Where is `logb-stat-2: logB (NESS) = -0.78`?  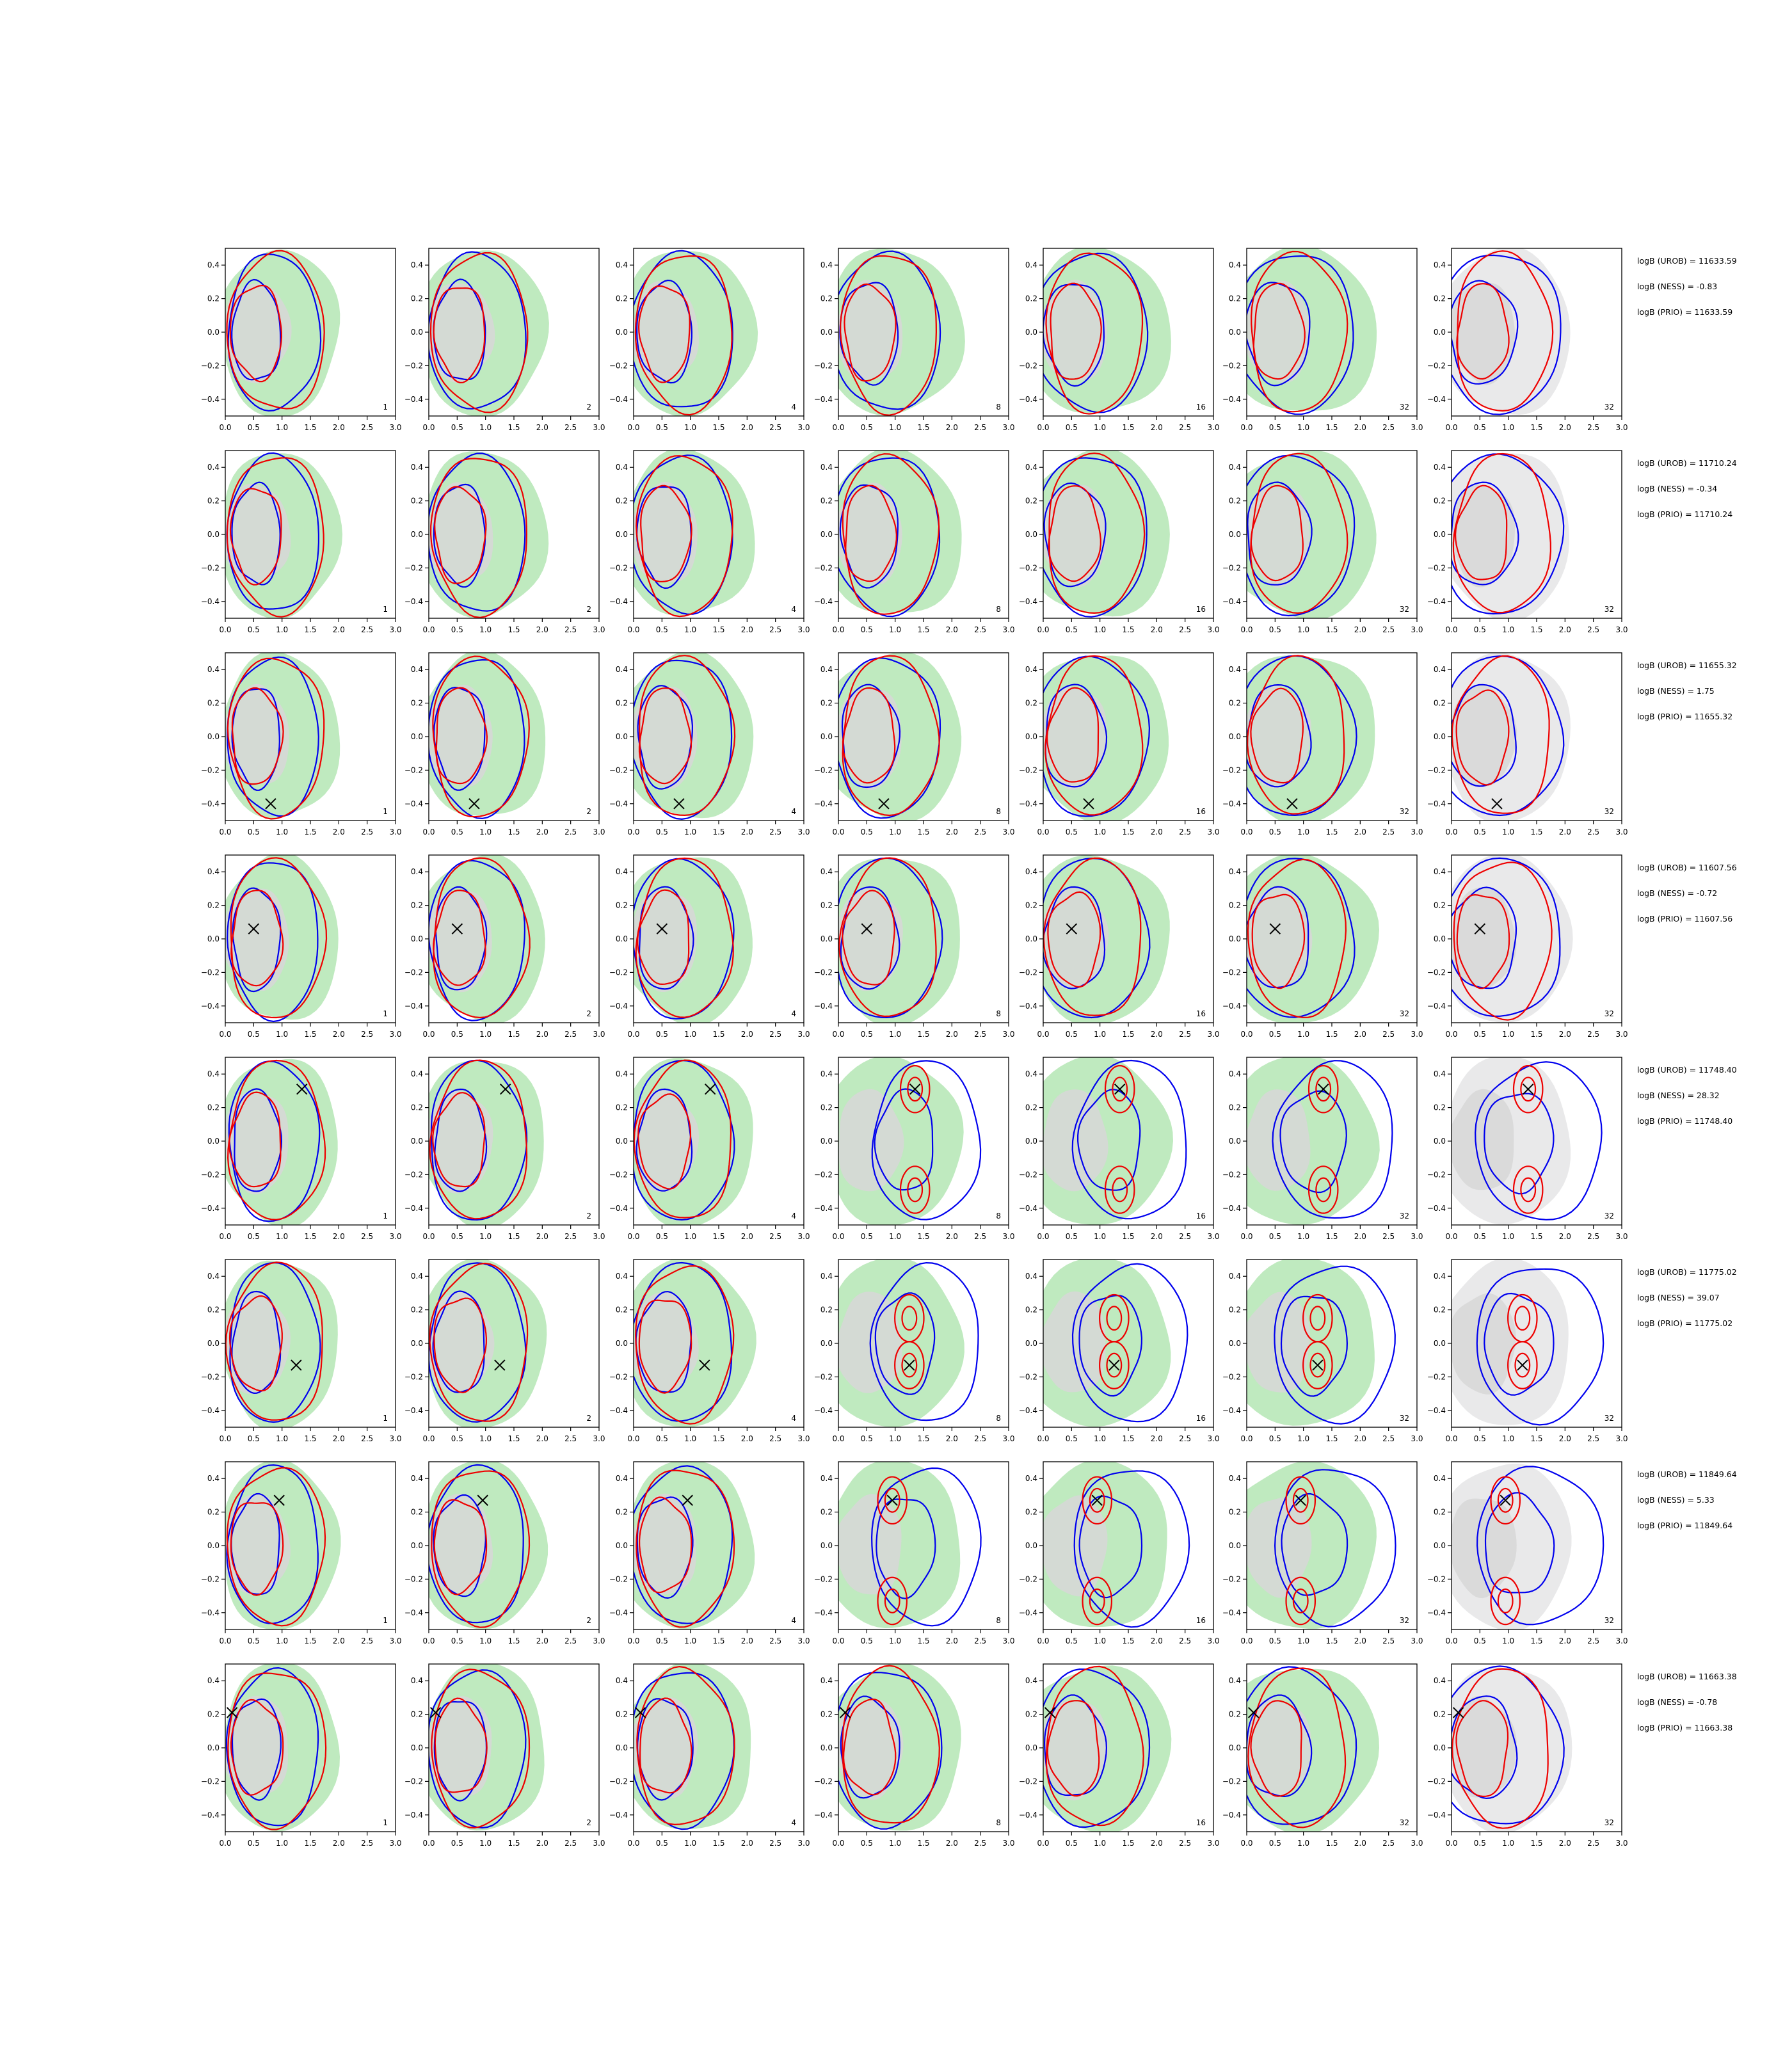
logb-stat-2: logB (NESS) = -0.78 is located at coordinates (1677, 1702).